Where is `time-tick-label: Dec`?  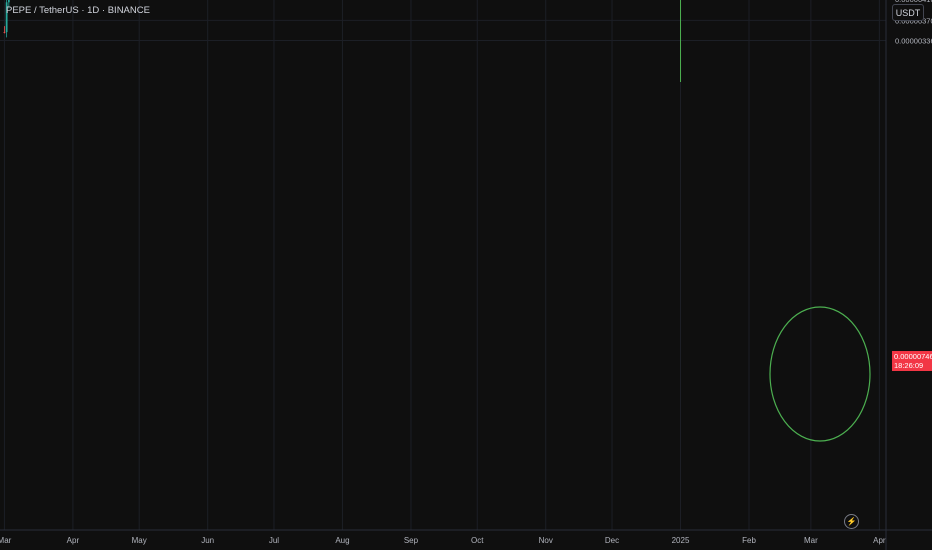
time-tick-label: Dec is located at coordinates (612, 540).